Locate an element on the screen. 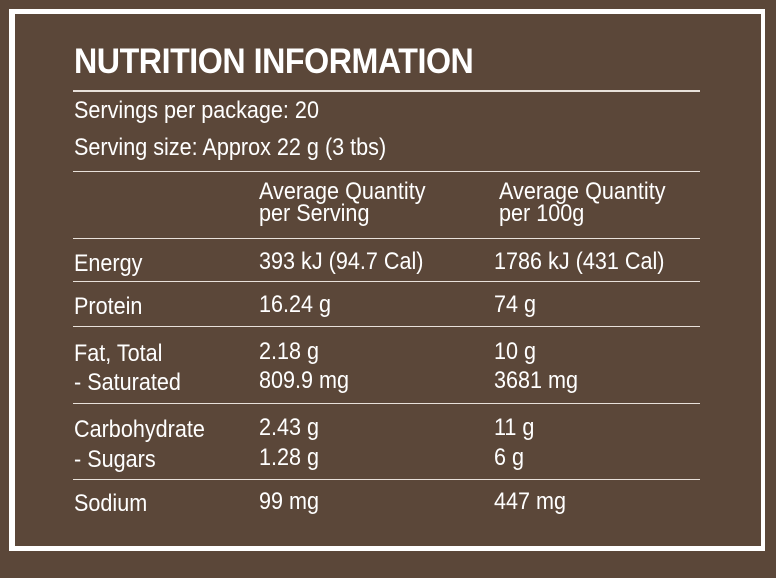  row-label-saturated: - Saturated is located at coordinates (127, 382).